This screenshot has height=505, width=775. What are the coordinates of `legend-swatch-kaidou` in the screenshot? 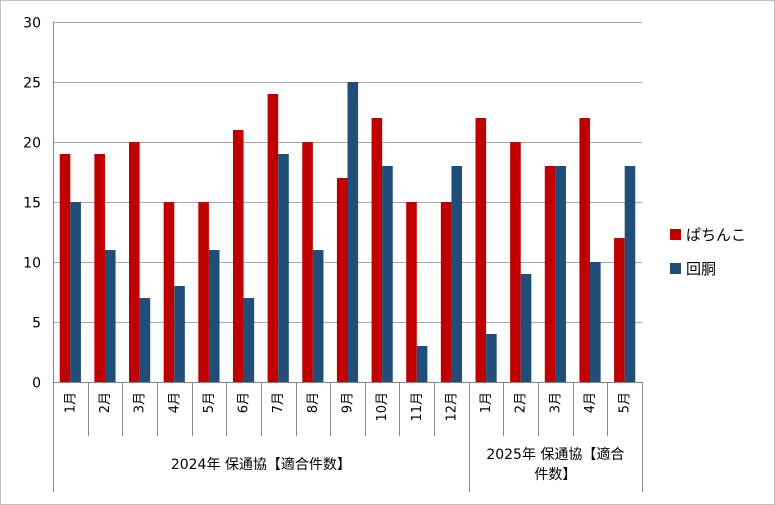 It's located at (675, 268).